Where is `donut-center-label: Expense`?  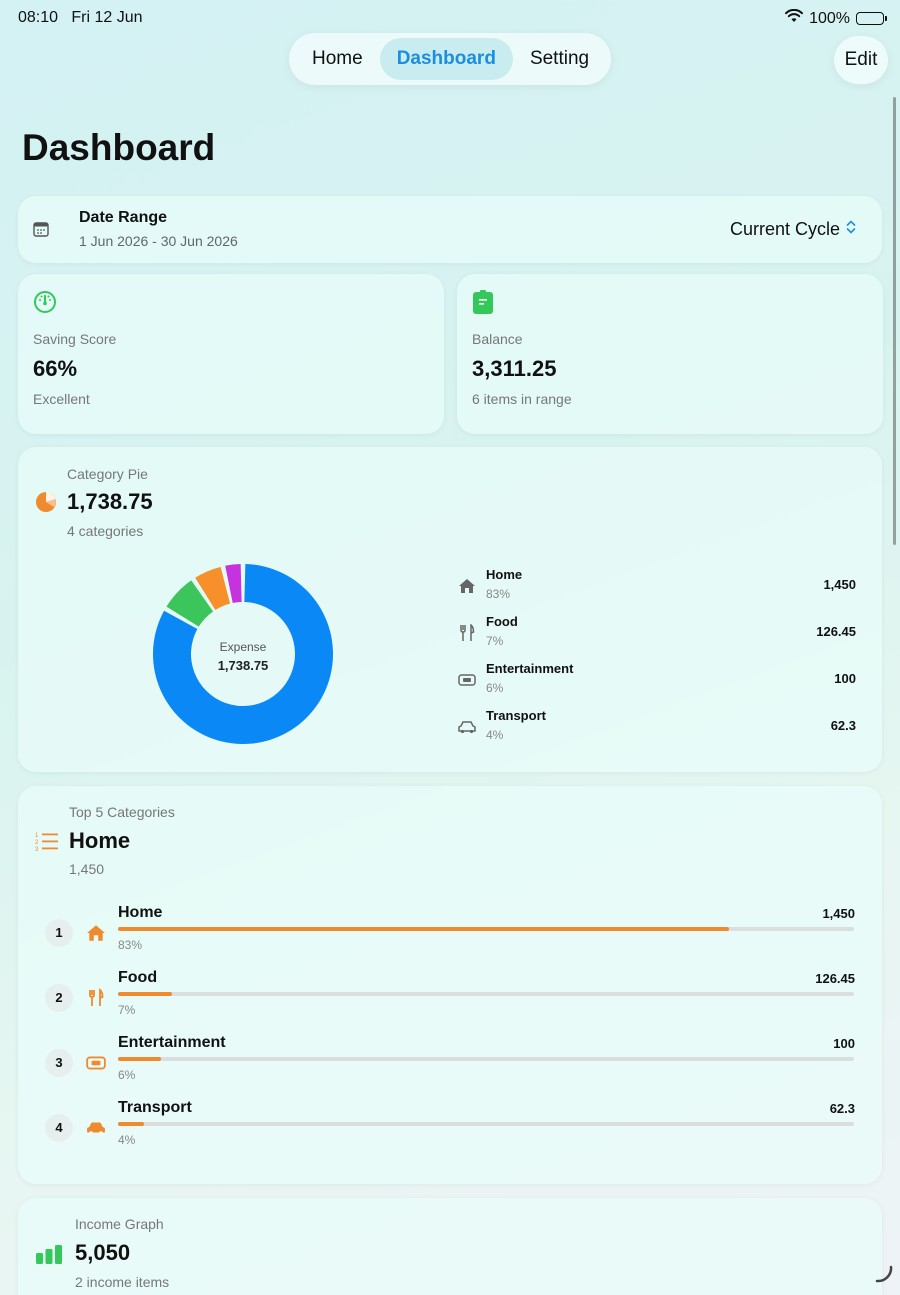 donut-center-label: Expense is located at coordinates (243, 647).